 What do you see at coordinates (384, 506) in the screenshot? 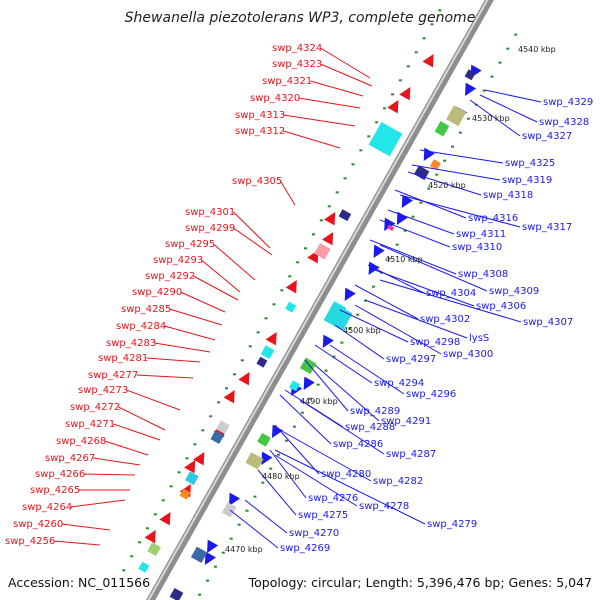
I see `gene-label: swp_4278` at bounding box center [384, 506].